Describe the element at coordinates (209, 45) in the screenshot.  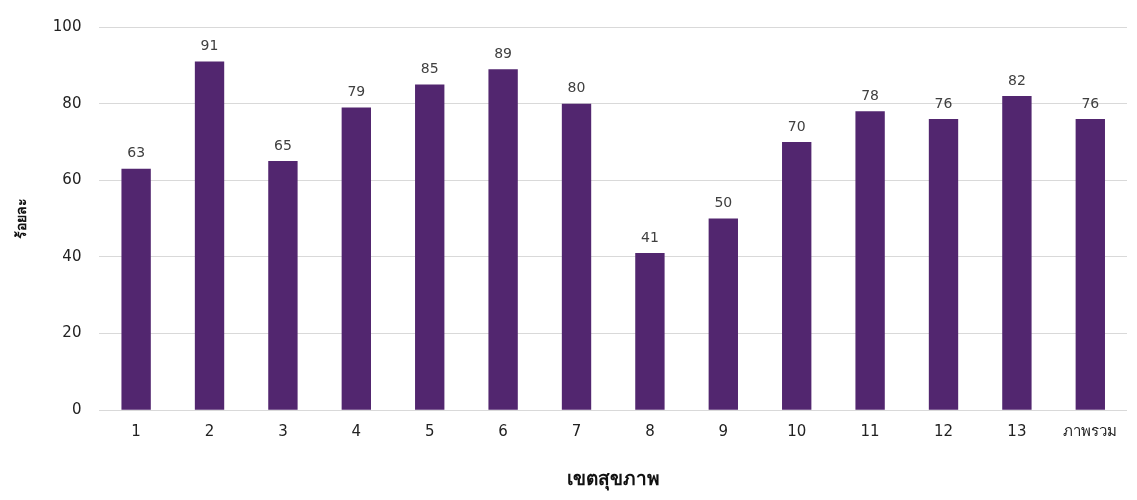
I see `data-label: 91` at that location.